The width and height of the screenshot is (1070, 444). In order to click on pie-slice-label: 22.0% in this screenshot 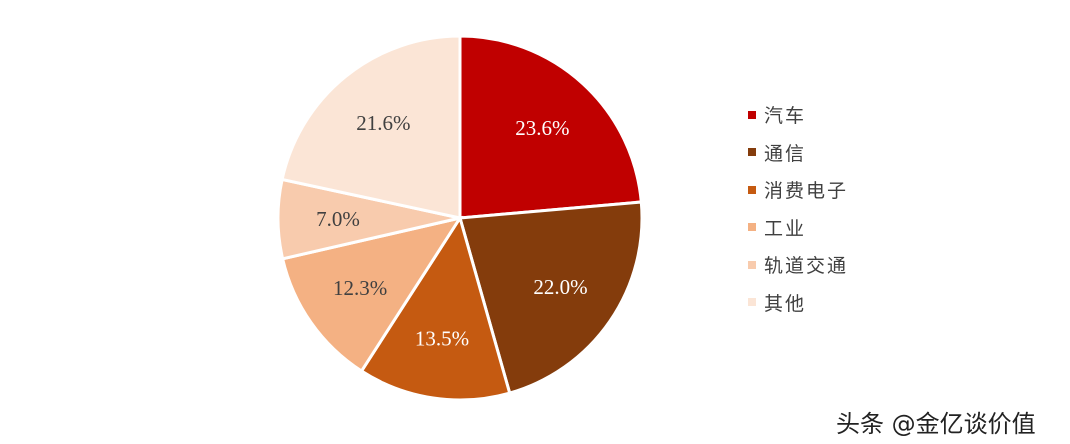, I will do `click(560, 287)`.